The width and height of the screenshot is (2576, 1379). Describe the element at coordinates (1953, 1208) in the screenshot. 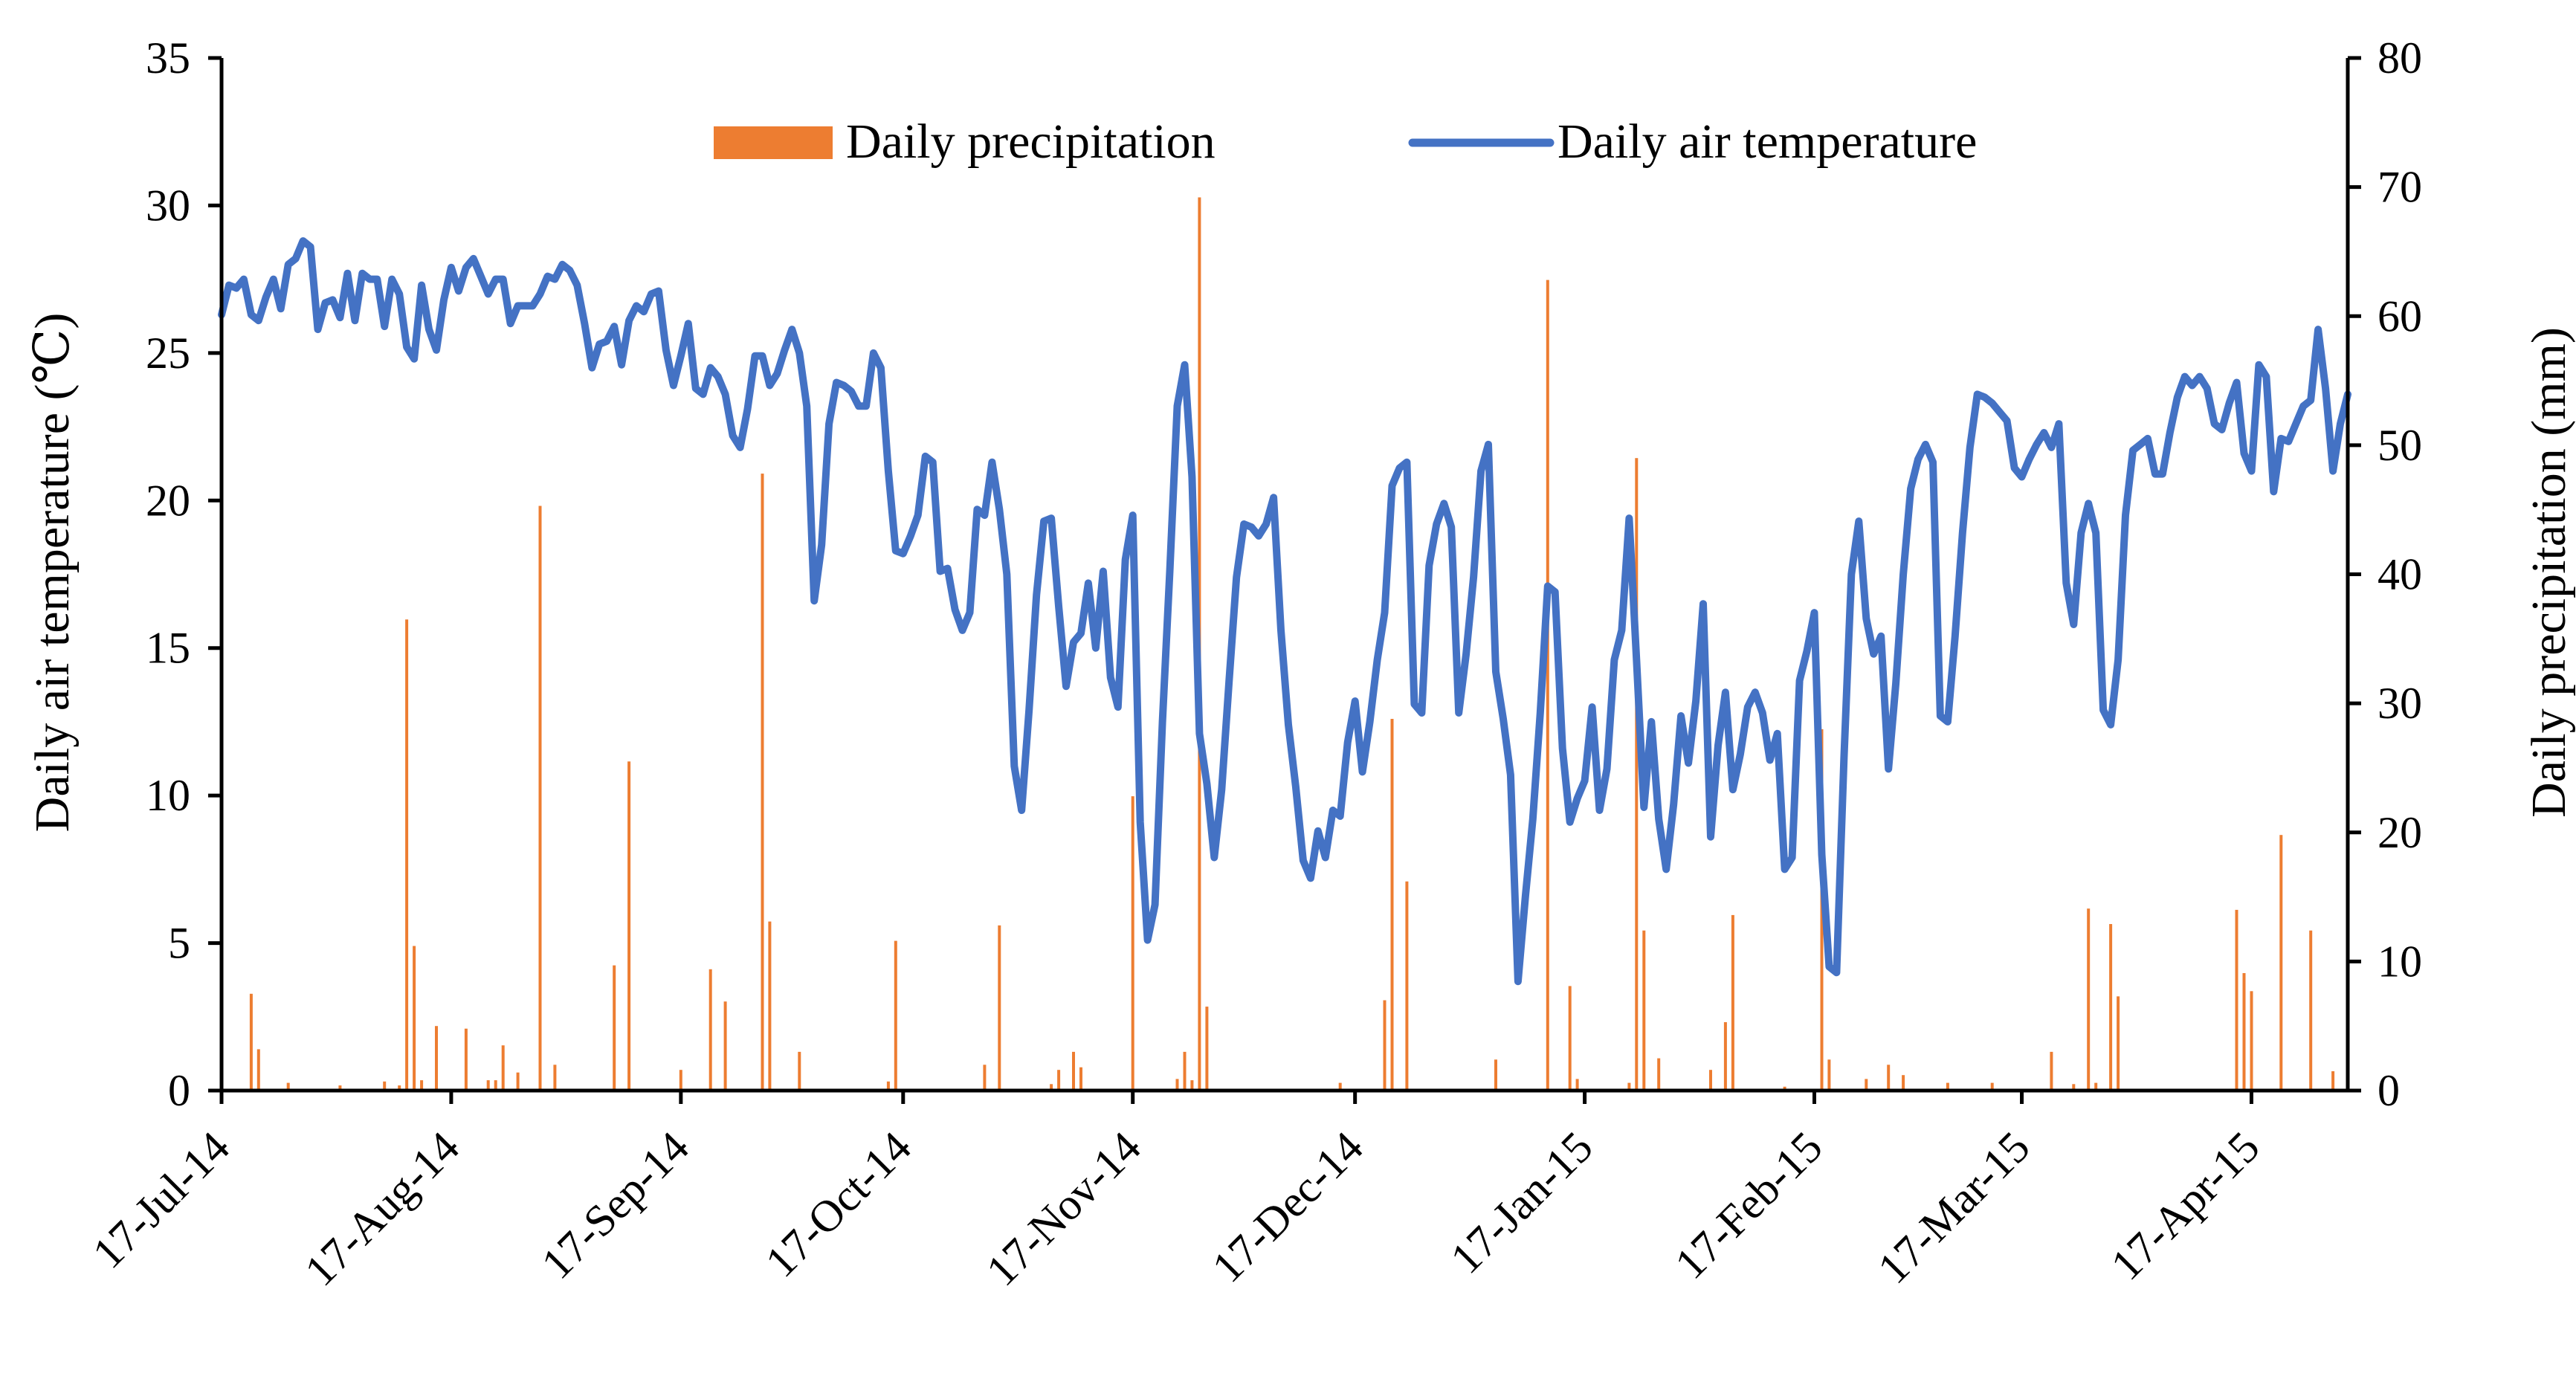

I see `x-tick-label: 17-Mar-15` at that location.